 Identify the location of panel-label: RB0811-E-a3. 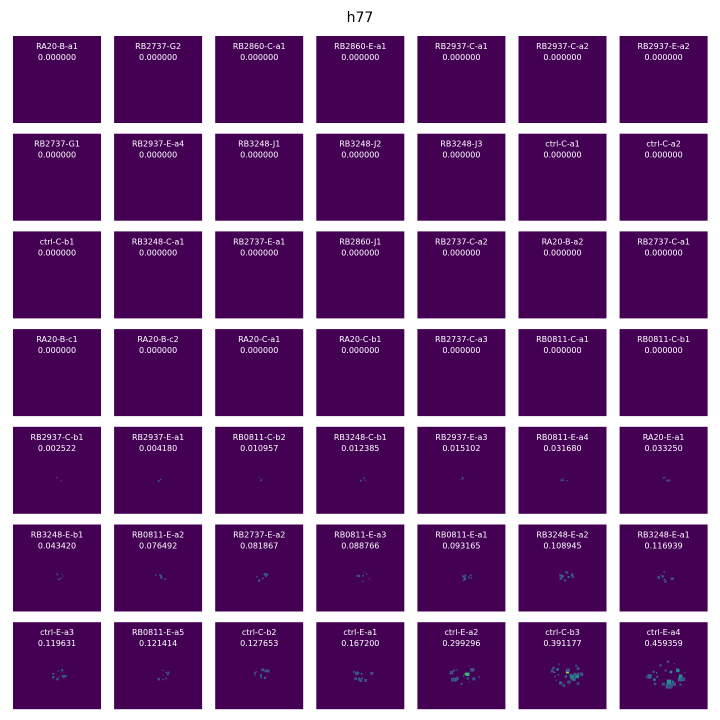
(360, 535).